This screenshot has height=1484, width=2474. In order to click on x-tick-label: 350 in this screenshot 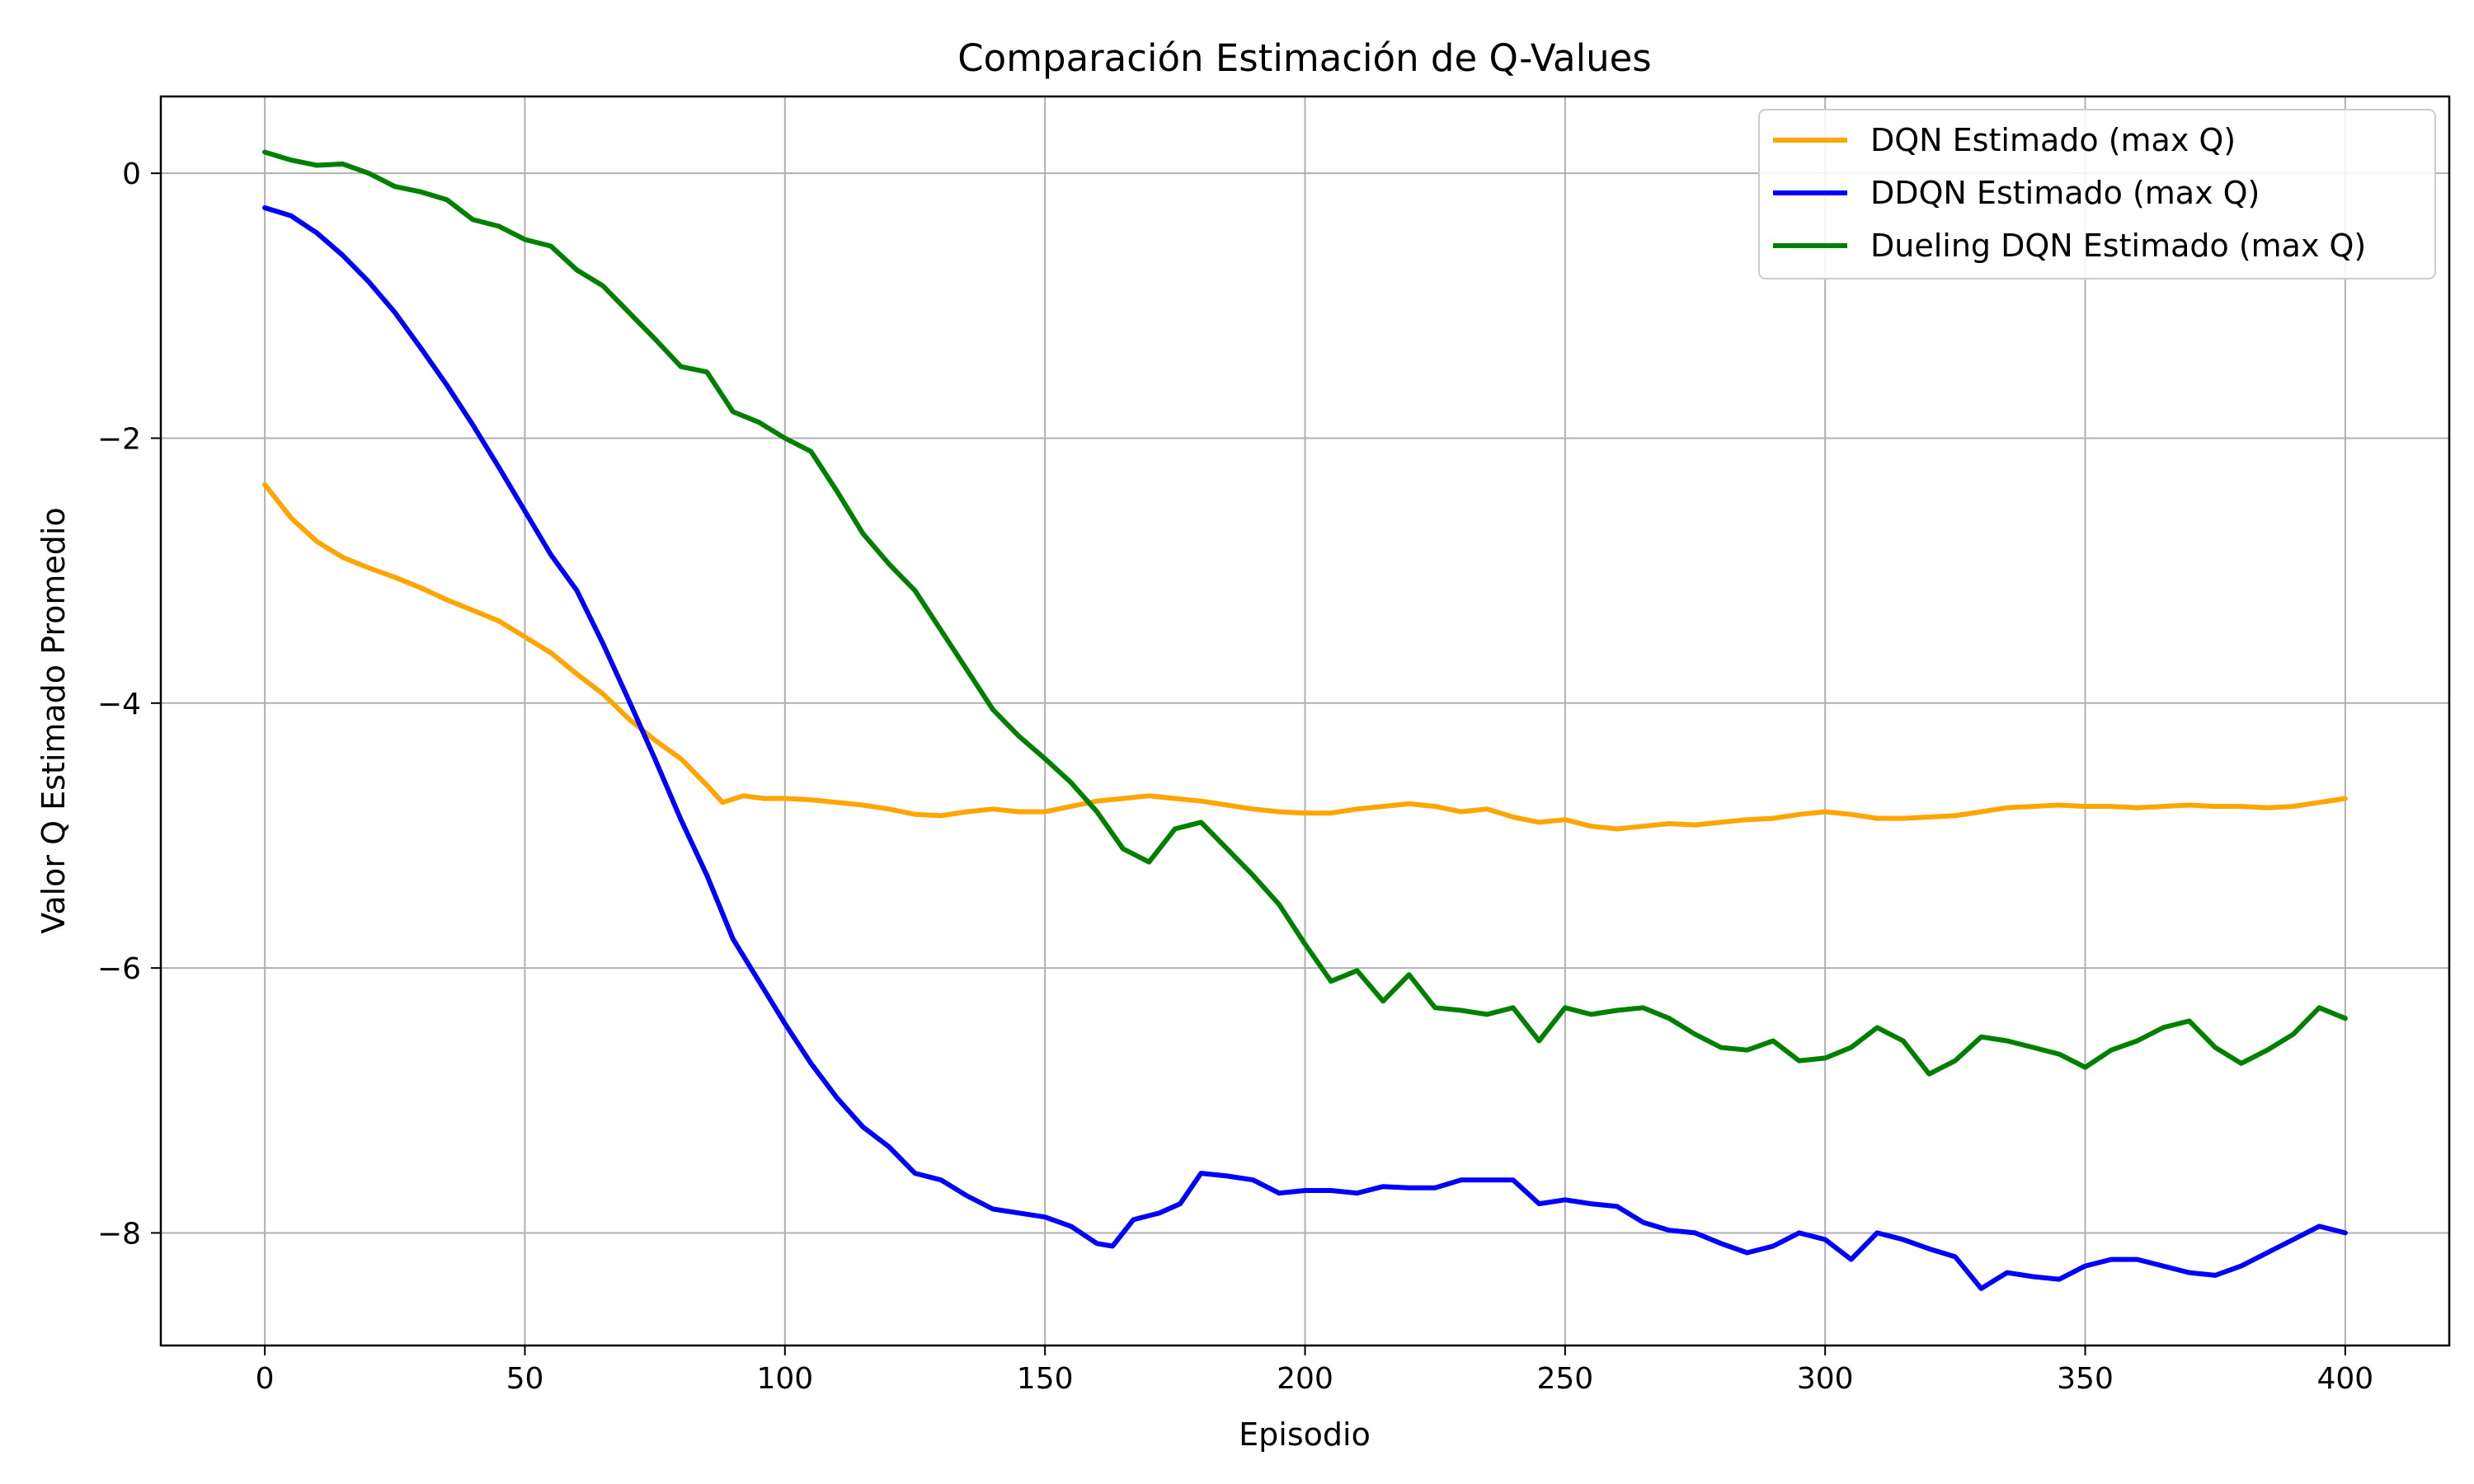, I will do `click(2085, 1379)`.